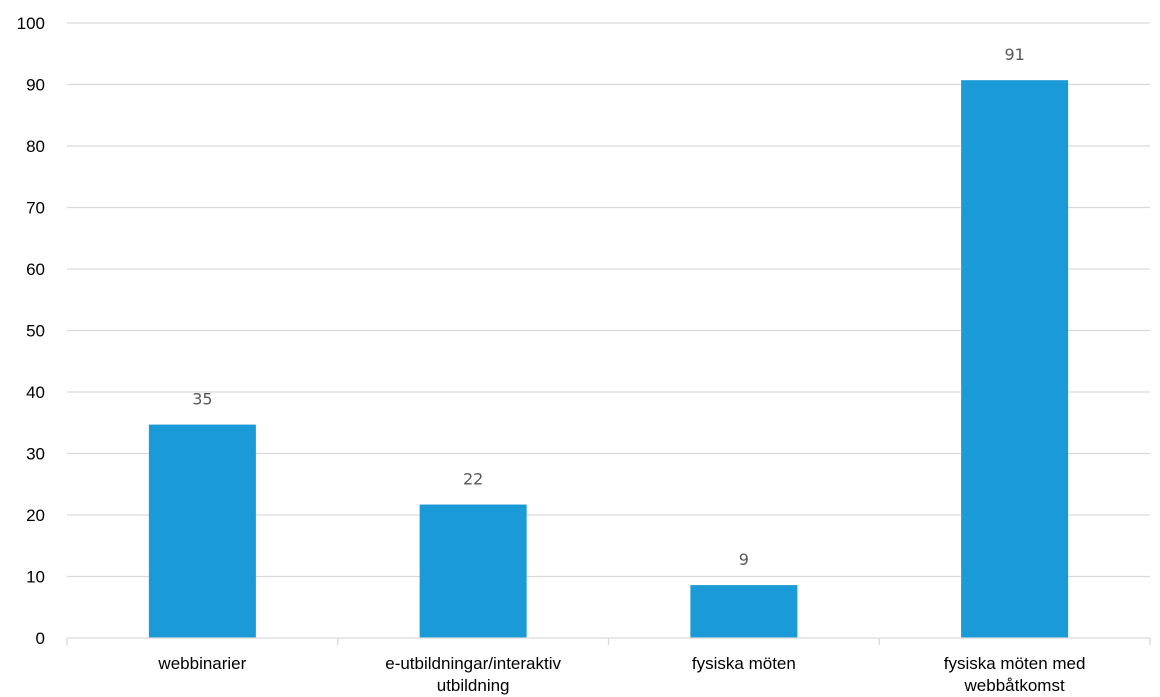  What do you see at coordinates (35, 515) in the screenshot?
I see `y-tick-label: 20` at bounding box center [35, 515].